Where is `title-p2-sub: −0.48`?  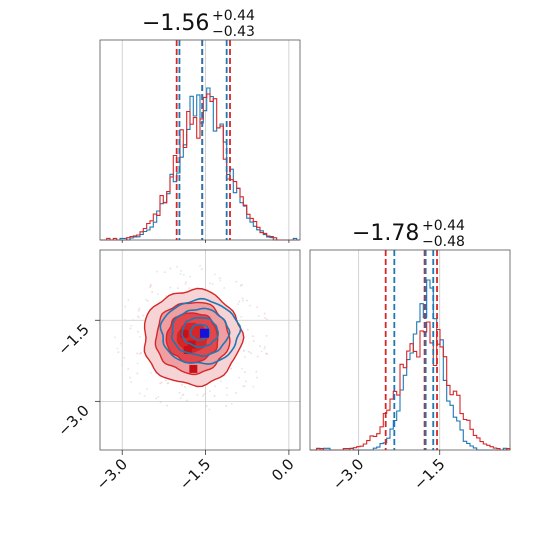 title-p2-sub: −0.48 is located at coordinates (443, 242).